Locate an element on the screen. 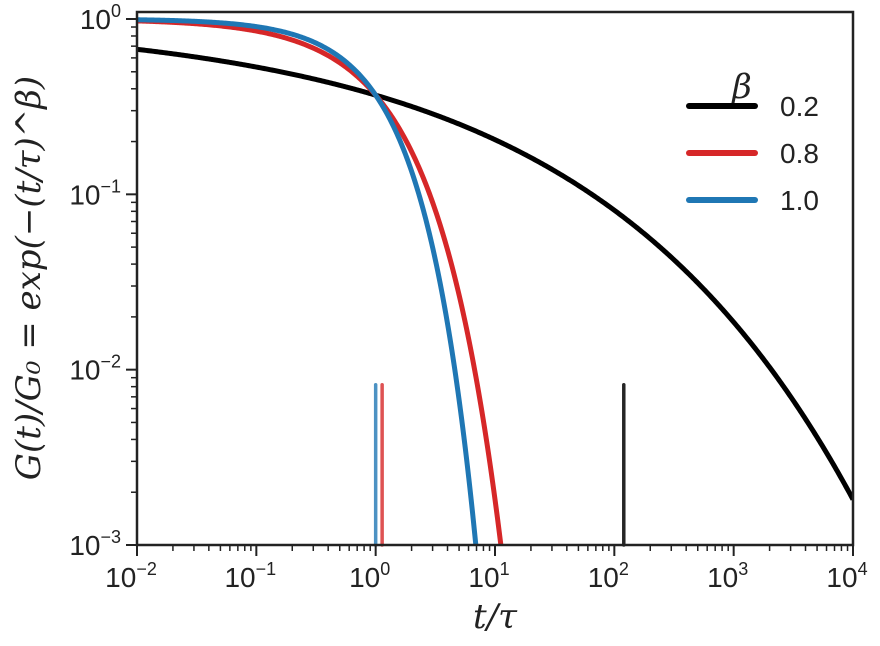 Image resolution: width=880 pixels, height=646 pixels. y-axis-tick-labels: 10⁰ 10⁻¹ 10⁻² 10⁻³ is located at coordinates (95, 281).